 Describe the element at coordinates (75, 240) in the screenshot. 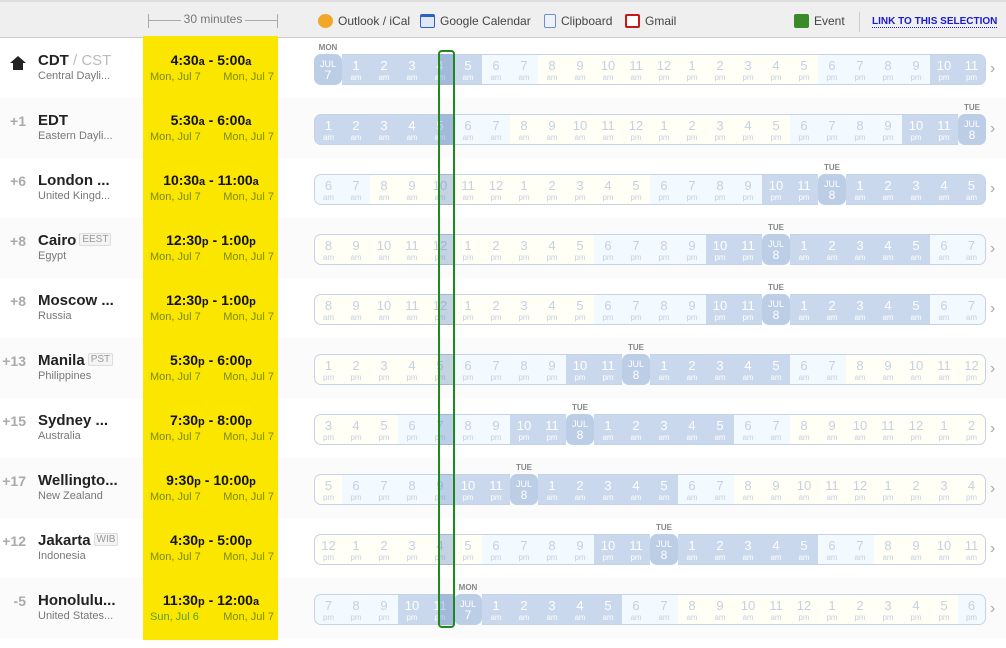

I see `timezone-name: Cairo EEST` at that location.